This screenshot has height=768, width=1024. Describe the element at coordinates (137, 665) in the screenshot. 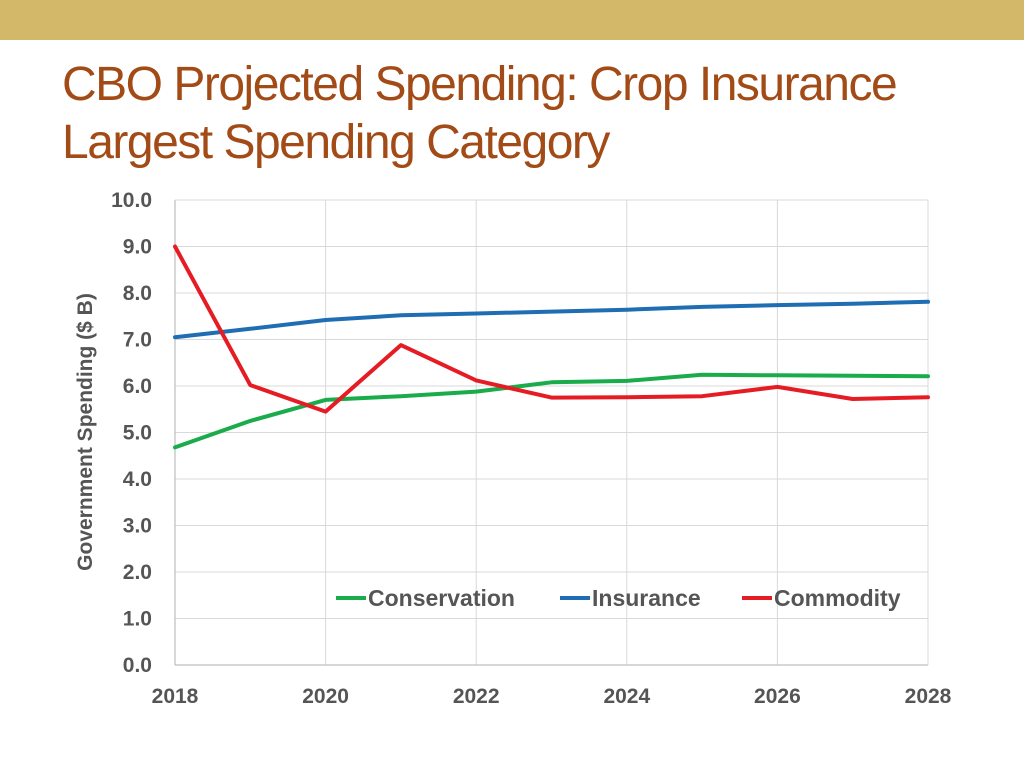

I see `y-tick-label: 0.0` at that location.